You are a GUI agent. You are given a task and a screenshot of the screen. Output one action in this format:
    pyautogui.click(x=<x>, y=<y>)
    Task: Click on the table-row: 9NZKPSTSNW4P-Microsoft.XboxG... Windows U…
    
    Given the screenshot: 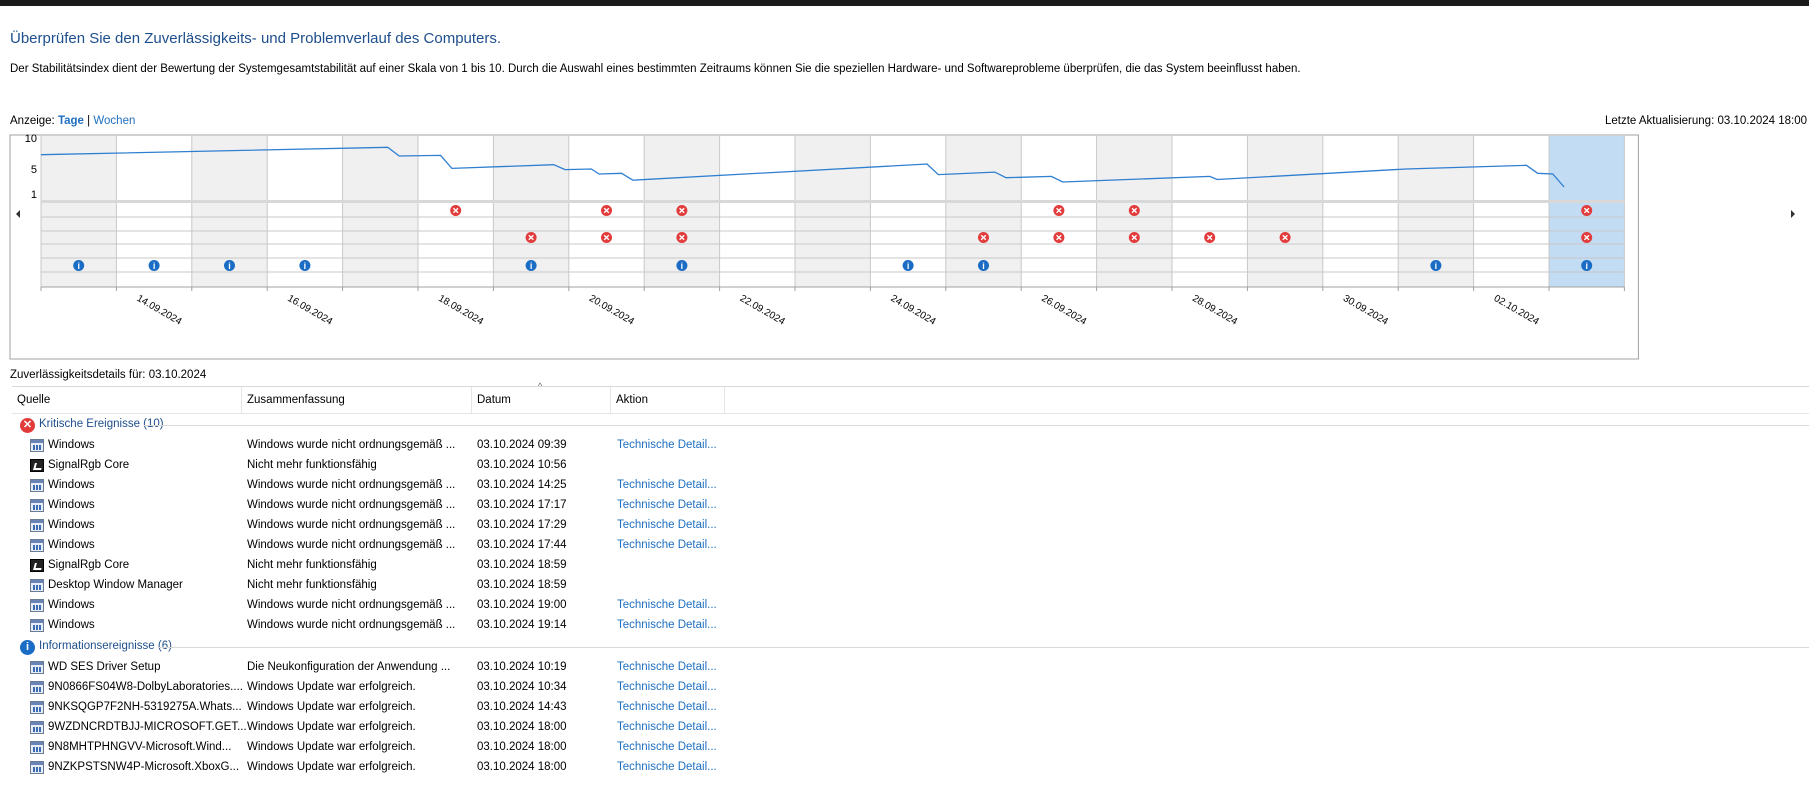 What is the action you would take?
    pyautogui.click(x=910, y=768)
    